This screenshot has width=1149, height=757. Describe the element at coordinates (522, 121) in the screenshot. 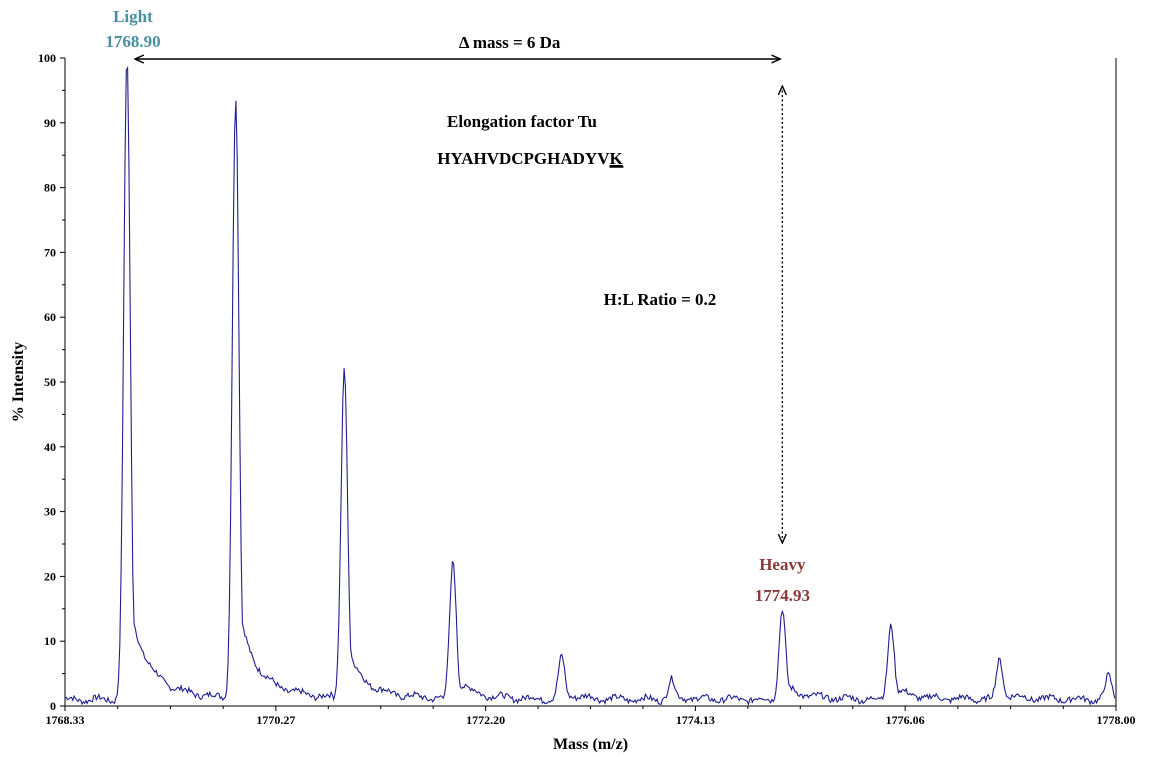

I see `protein-name: Elongation factor Tu` at that location.